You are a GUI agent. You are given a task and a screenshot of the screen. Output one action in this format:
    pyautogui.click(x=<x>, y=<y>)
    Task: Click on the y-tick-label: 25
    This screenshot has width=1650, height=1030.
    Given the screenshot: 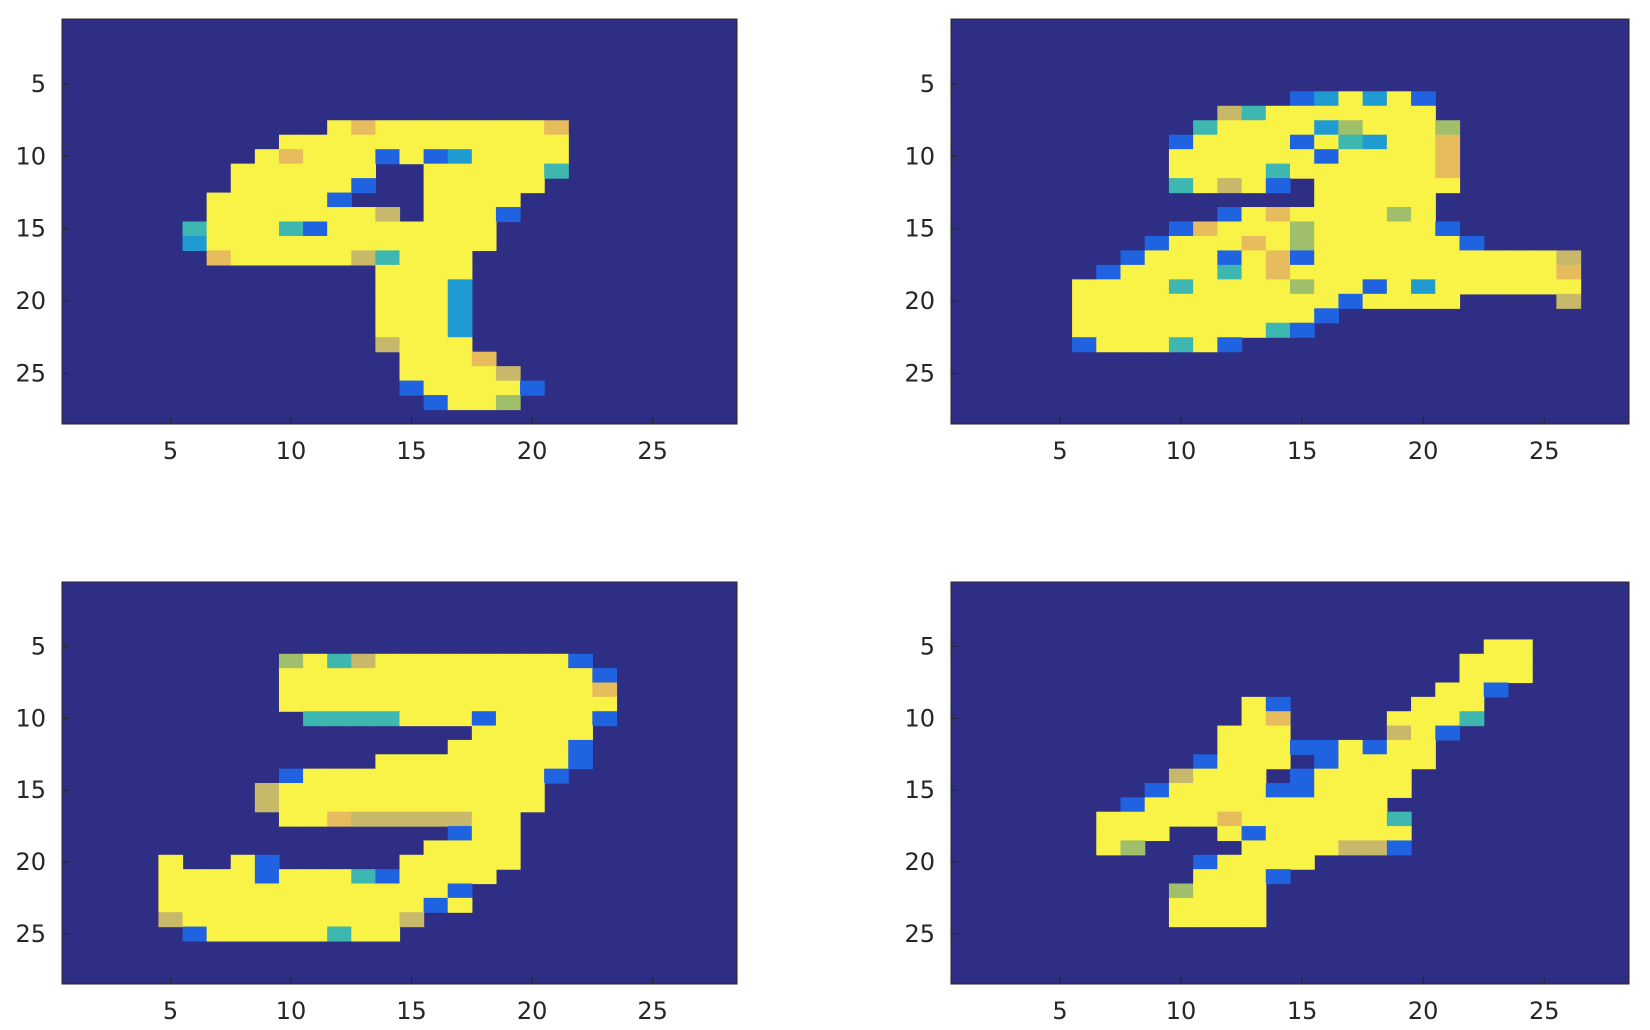 What is the action you would take?
    pyautogui.click(x=30, y=934)
    